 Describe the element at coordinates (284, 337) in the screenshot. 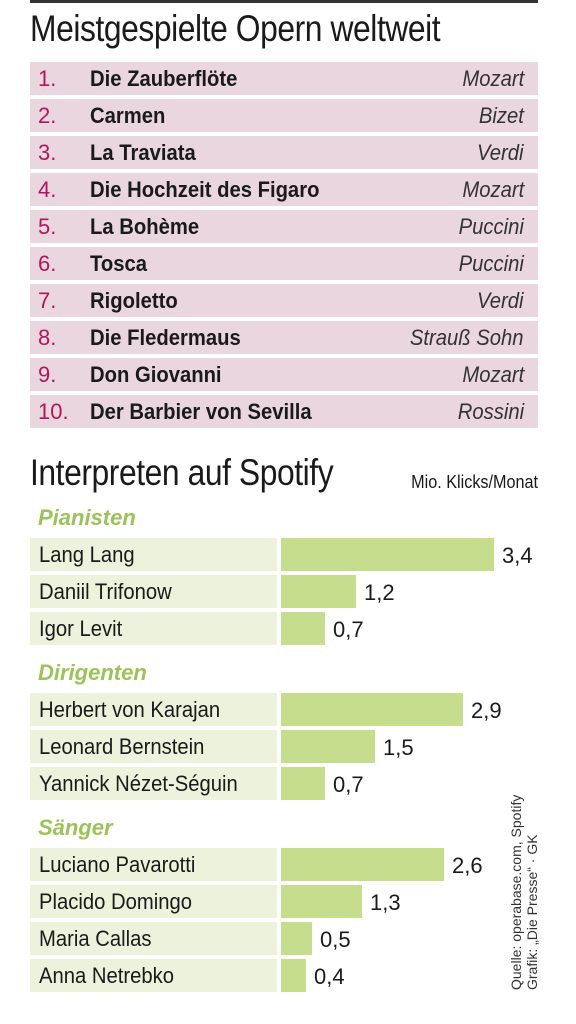

I see `opera-row: 8. Die Fledermaus Strauß Sohn` at that location.